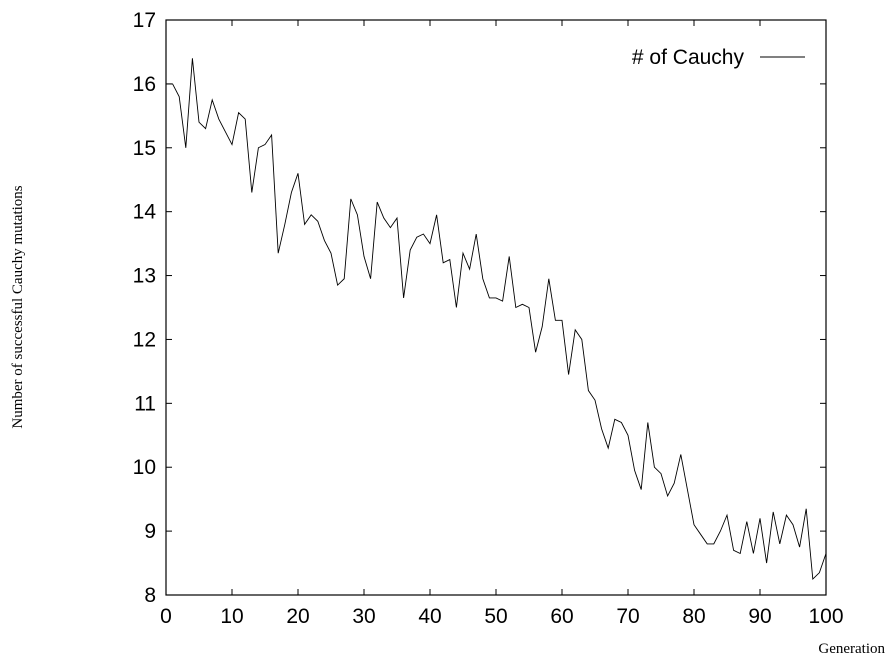 The height and width of the screenshot is (660, 886). I want to click on x-tick-label: 100, so click(825, 616).